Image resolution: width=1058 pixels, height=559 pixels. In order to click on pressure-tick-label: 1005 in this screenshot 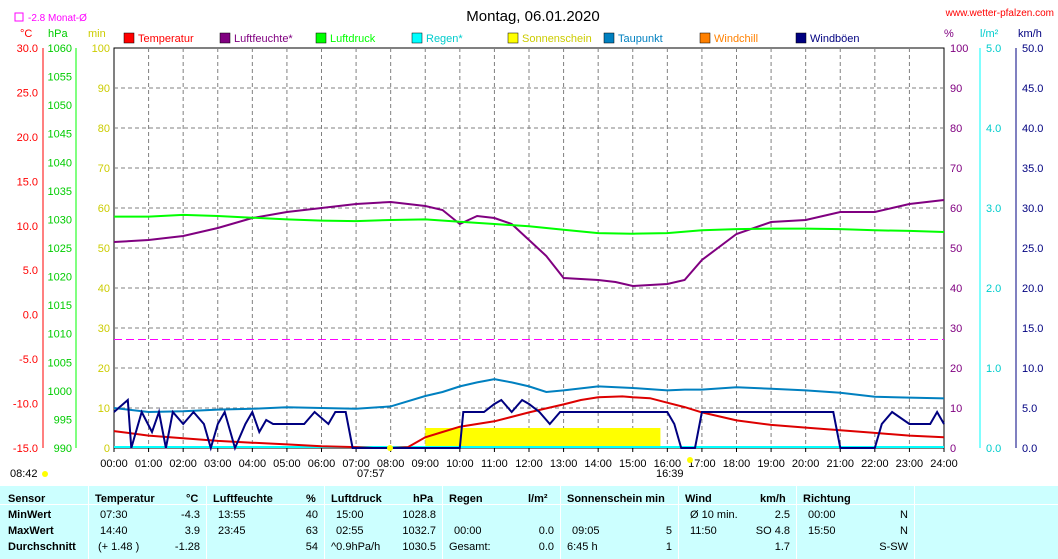, I will do `click(60, 363)`.